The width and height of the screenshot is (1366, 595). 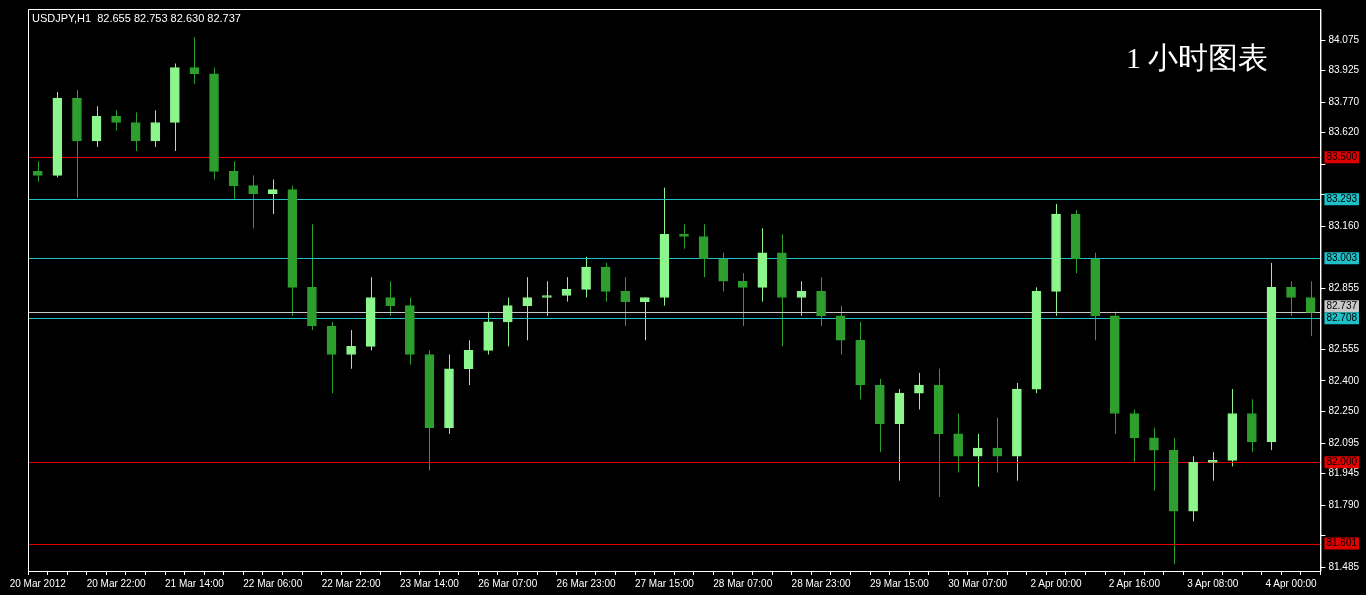 What do you see at coordinates (136, 17) in the screenshot?
I see `chart-title: USDJPY,H1 82.655 82.753 82.630 82.737` at bounding box center [136, 17].